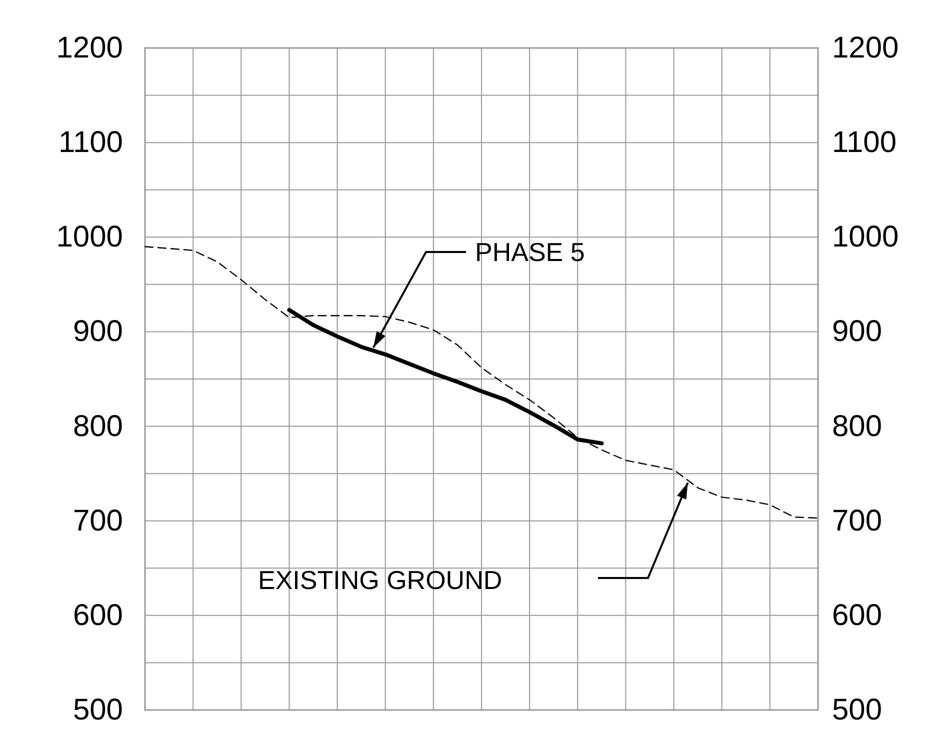 The width and height of the screenshot is (934, 734). What do you see at coordinates (857, 615) in the screenshot?
I see `y2-tick-label: 600` at bounding box center [857, 615].